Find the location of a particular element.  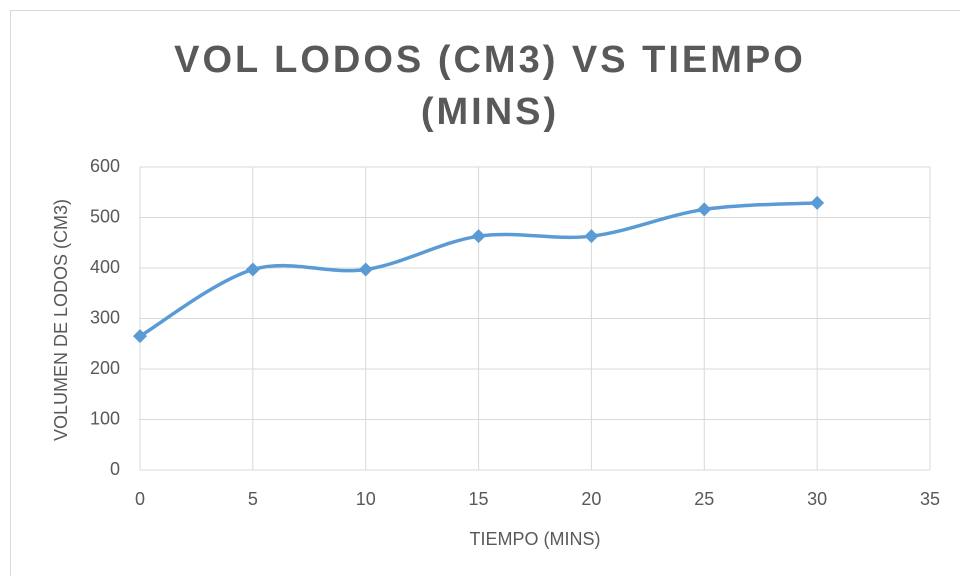

x-axis-label: TIEMPO (MINS) is located at coordinates (535, 539).